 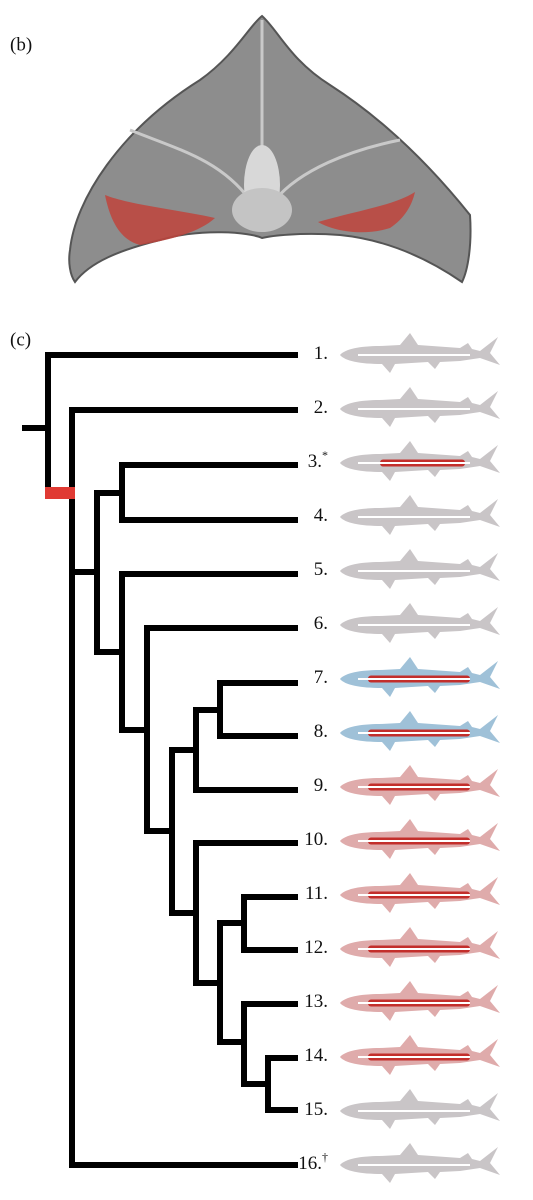 I want to click on trait-origin, so click(x=60, y=493).